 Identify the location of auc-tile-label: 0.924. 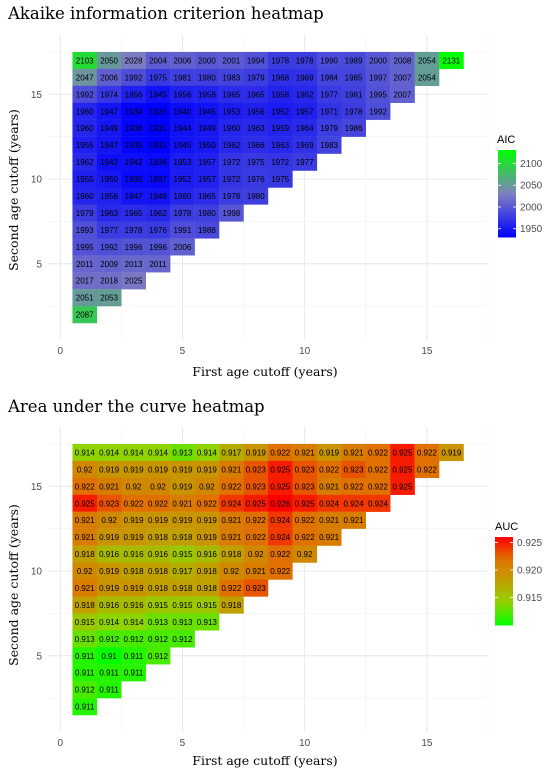
(231, 503).